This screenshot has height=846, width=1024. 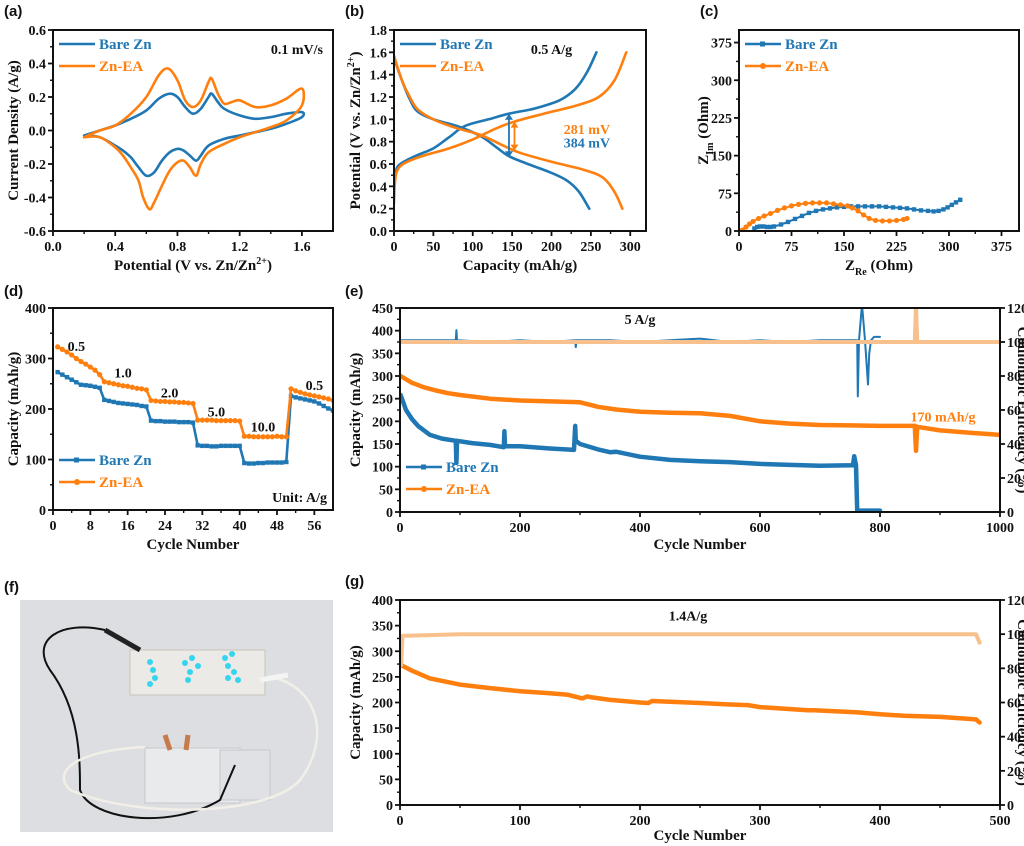 What do you see at coordinates (123, 374) in the screenshot?
I see `rate-label: 1.0` at bounding box center [123, 374].